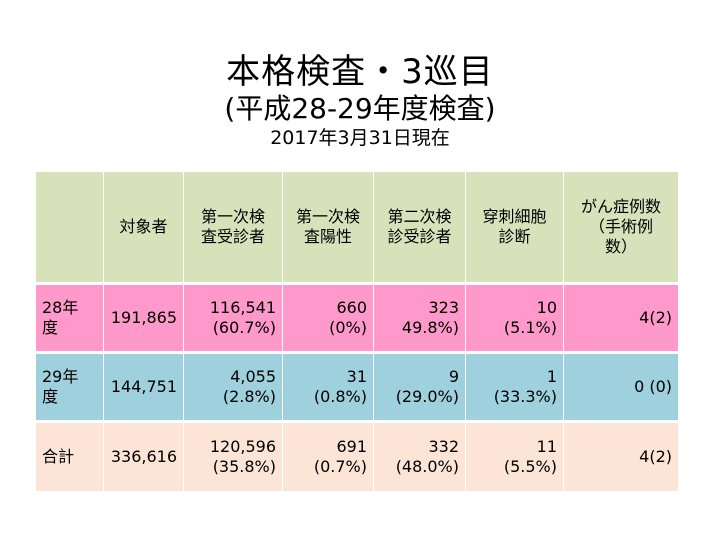  I want to click on header-cell-corner, so click(70, 228).